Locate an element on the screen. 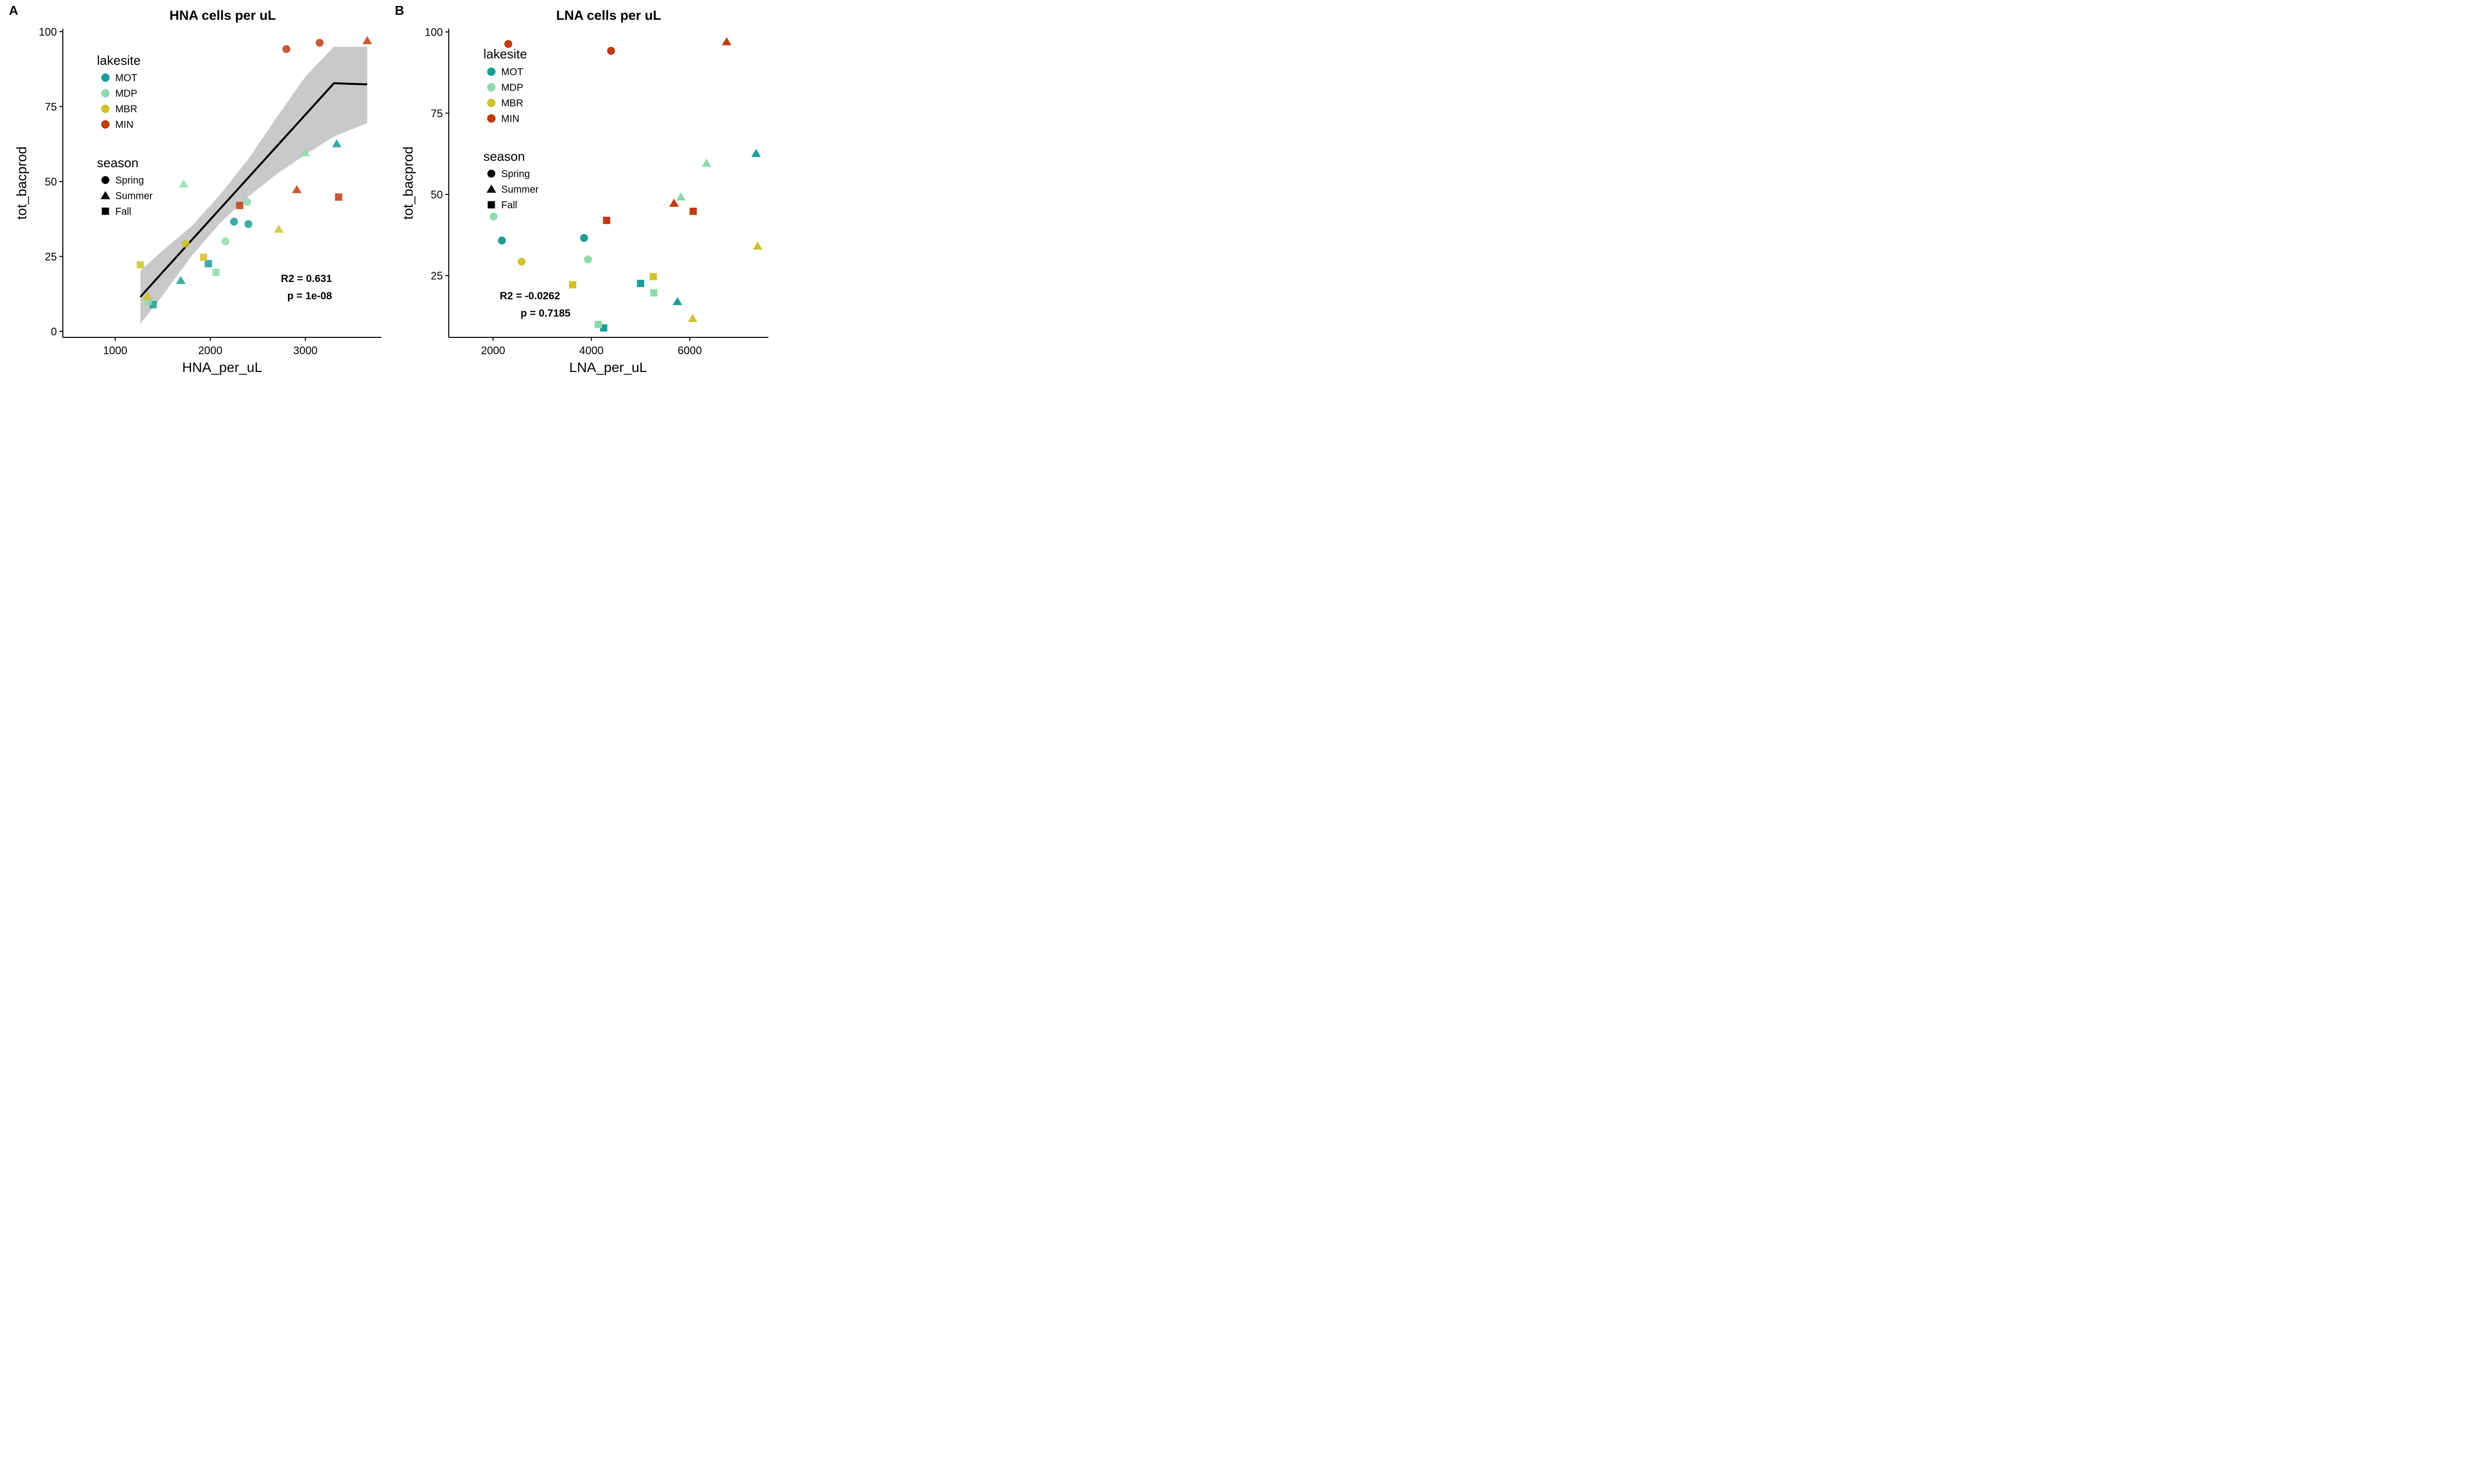 The height and width of the screenshot is (1484, 2474). panel-b-ticks: 25 50 75 100 2000 4000 6000 is located at coordinates (564, 191).